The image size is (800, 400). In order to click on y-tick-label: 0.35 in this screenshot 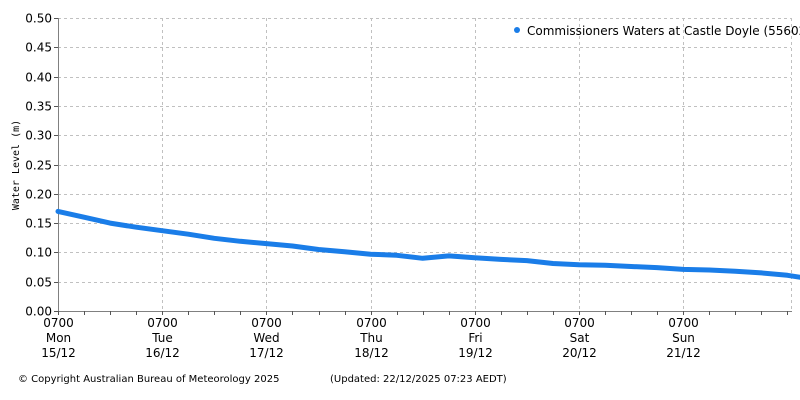, I will do `click(38, 107)`.